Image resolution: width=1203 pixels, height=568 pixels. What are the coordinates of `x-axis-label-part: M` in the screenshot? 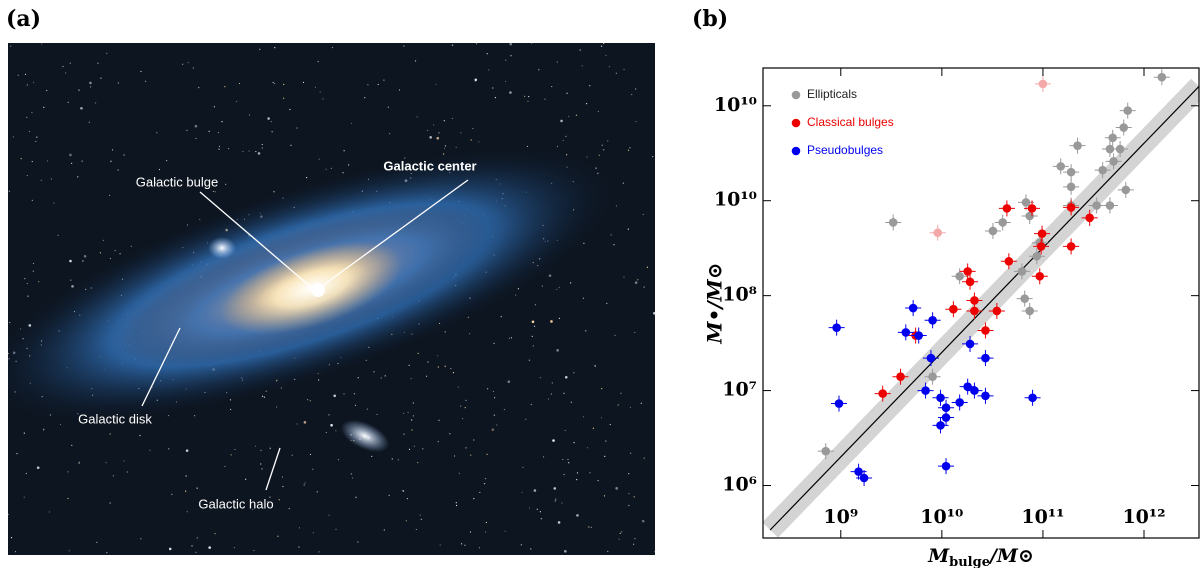 It's located at (938, 556).